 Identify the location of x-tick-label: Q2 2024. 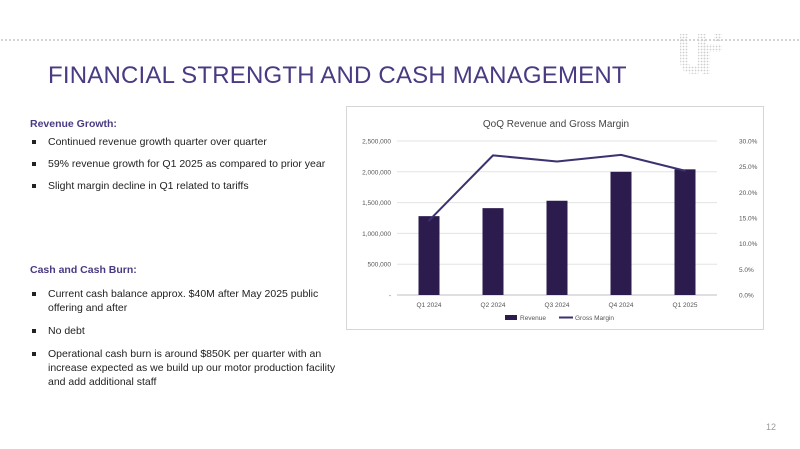
(493, 305).